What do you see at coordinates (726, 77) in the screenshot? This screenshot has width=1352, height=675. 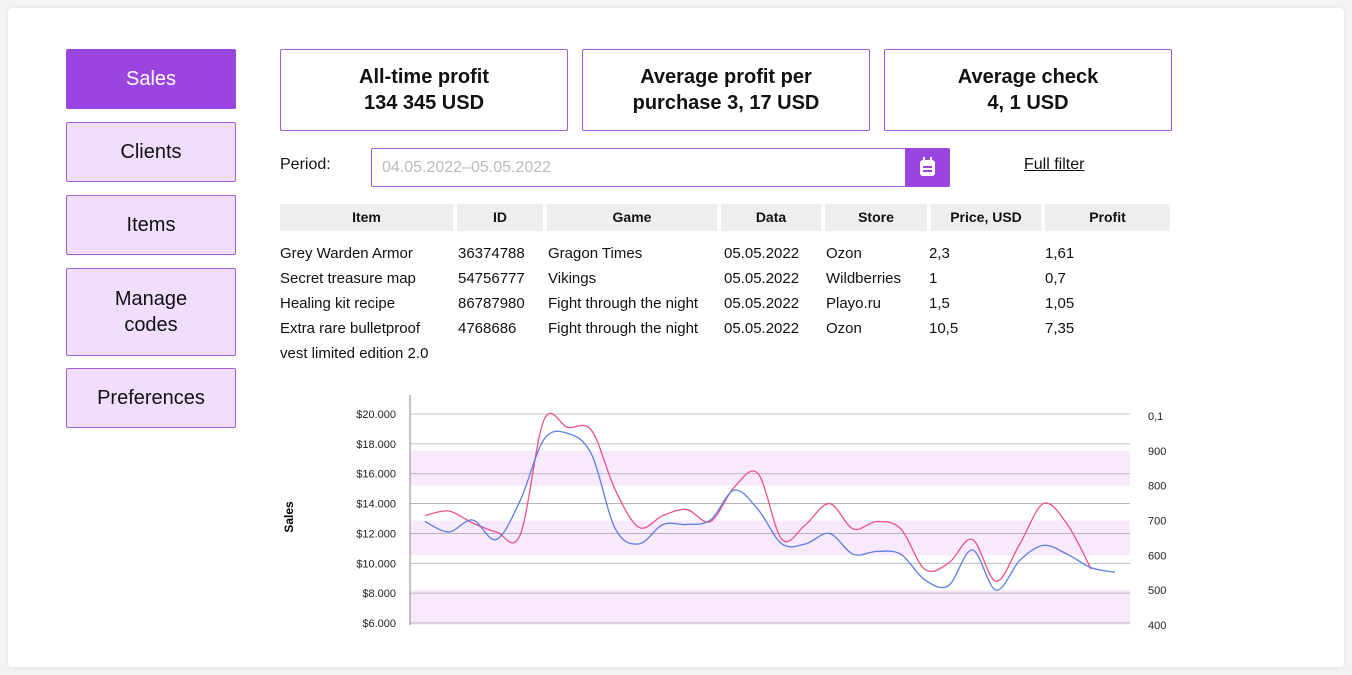 I see `stat-text: Average profit per` at bounding box center [726, 77].